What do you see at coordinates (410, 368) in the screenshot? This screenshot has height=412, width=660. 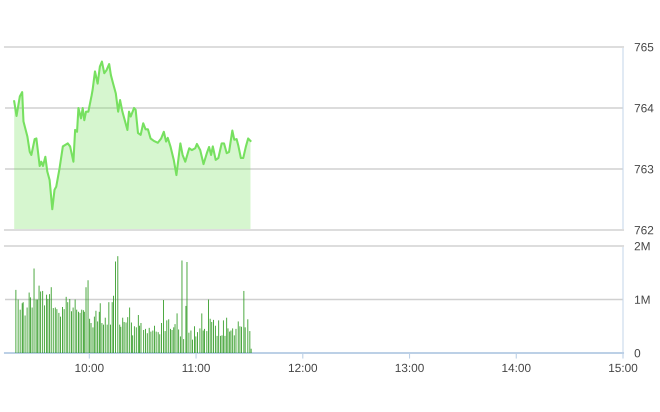 I see `x-tick-label: 13:00` at bounding box center [410, 368].